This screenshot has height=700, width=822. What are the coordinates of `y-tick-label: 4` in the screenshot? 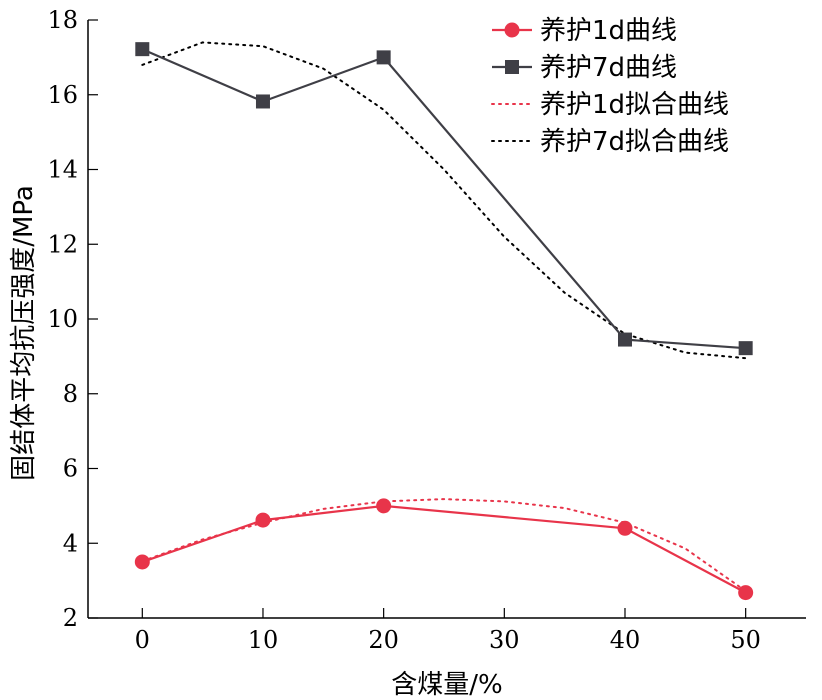 It's located at (70, 543).